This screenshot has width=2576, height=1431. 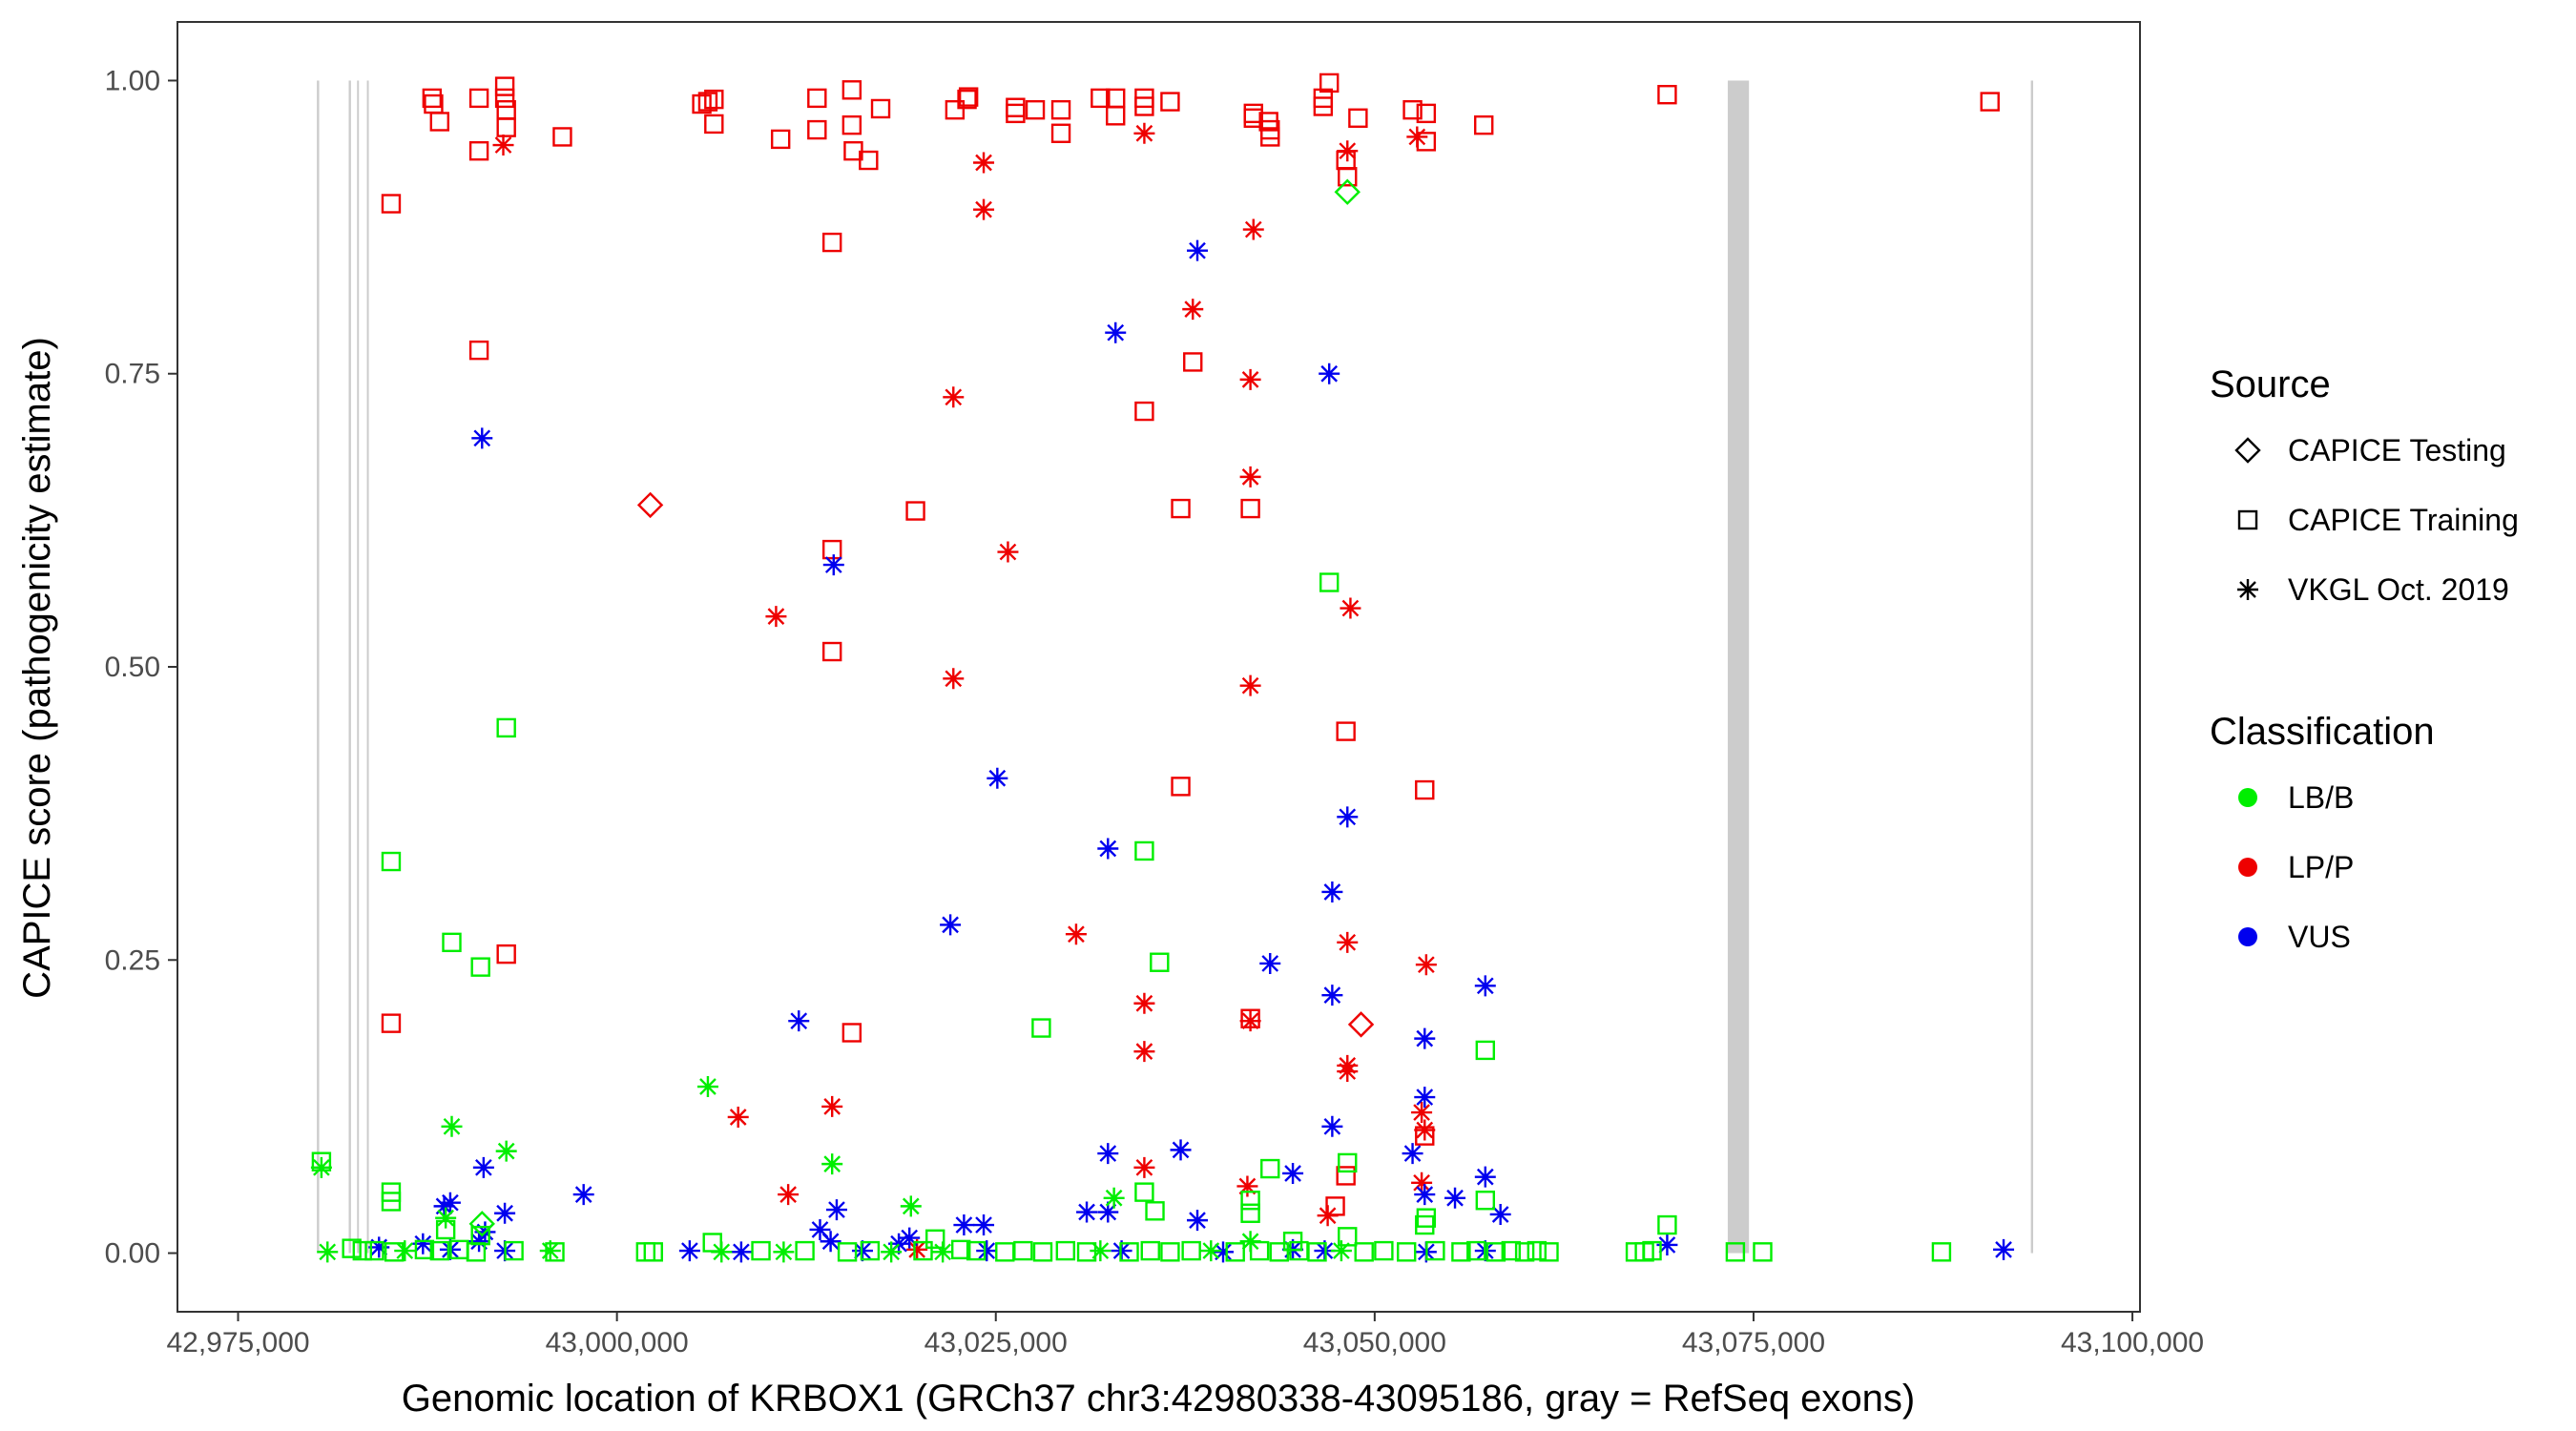 I want to click on legend-class-item-lbb: LB/B, so click(x=2321, y=797).